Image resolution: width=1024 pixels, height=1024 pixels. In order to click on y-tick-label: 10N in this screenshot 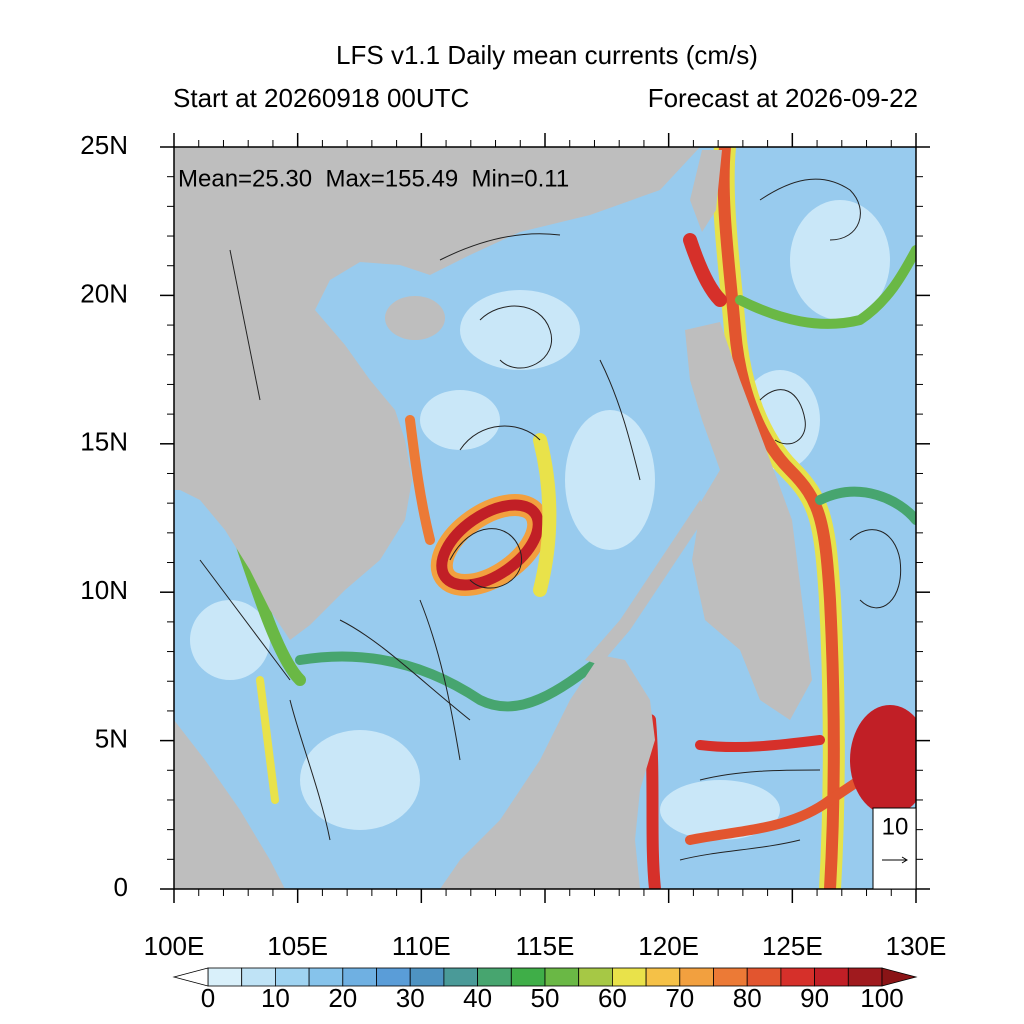, I will do `click(104, 590)`.